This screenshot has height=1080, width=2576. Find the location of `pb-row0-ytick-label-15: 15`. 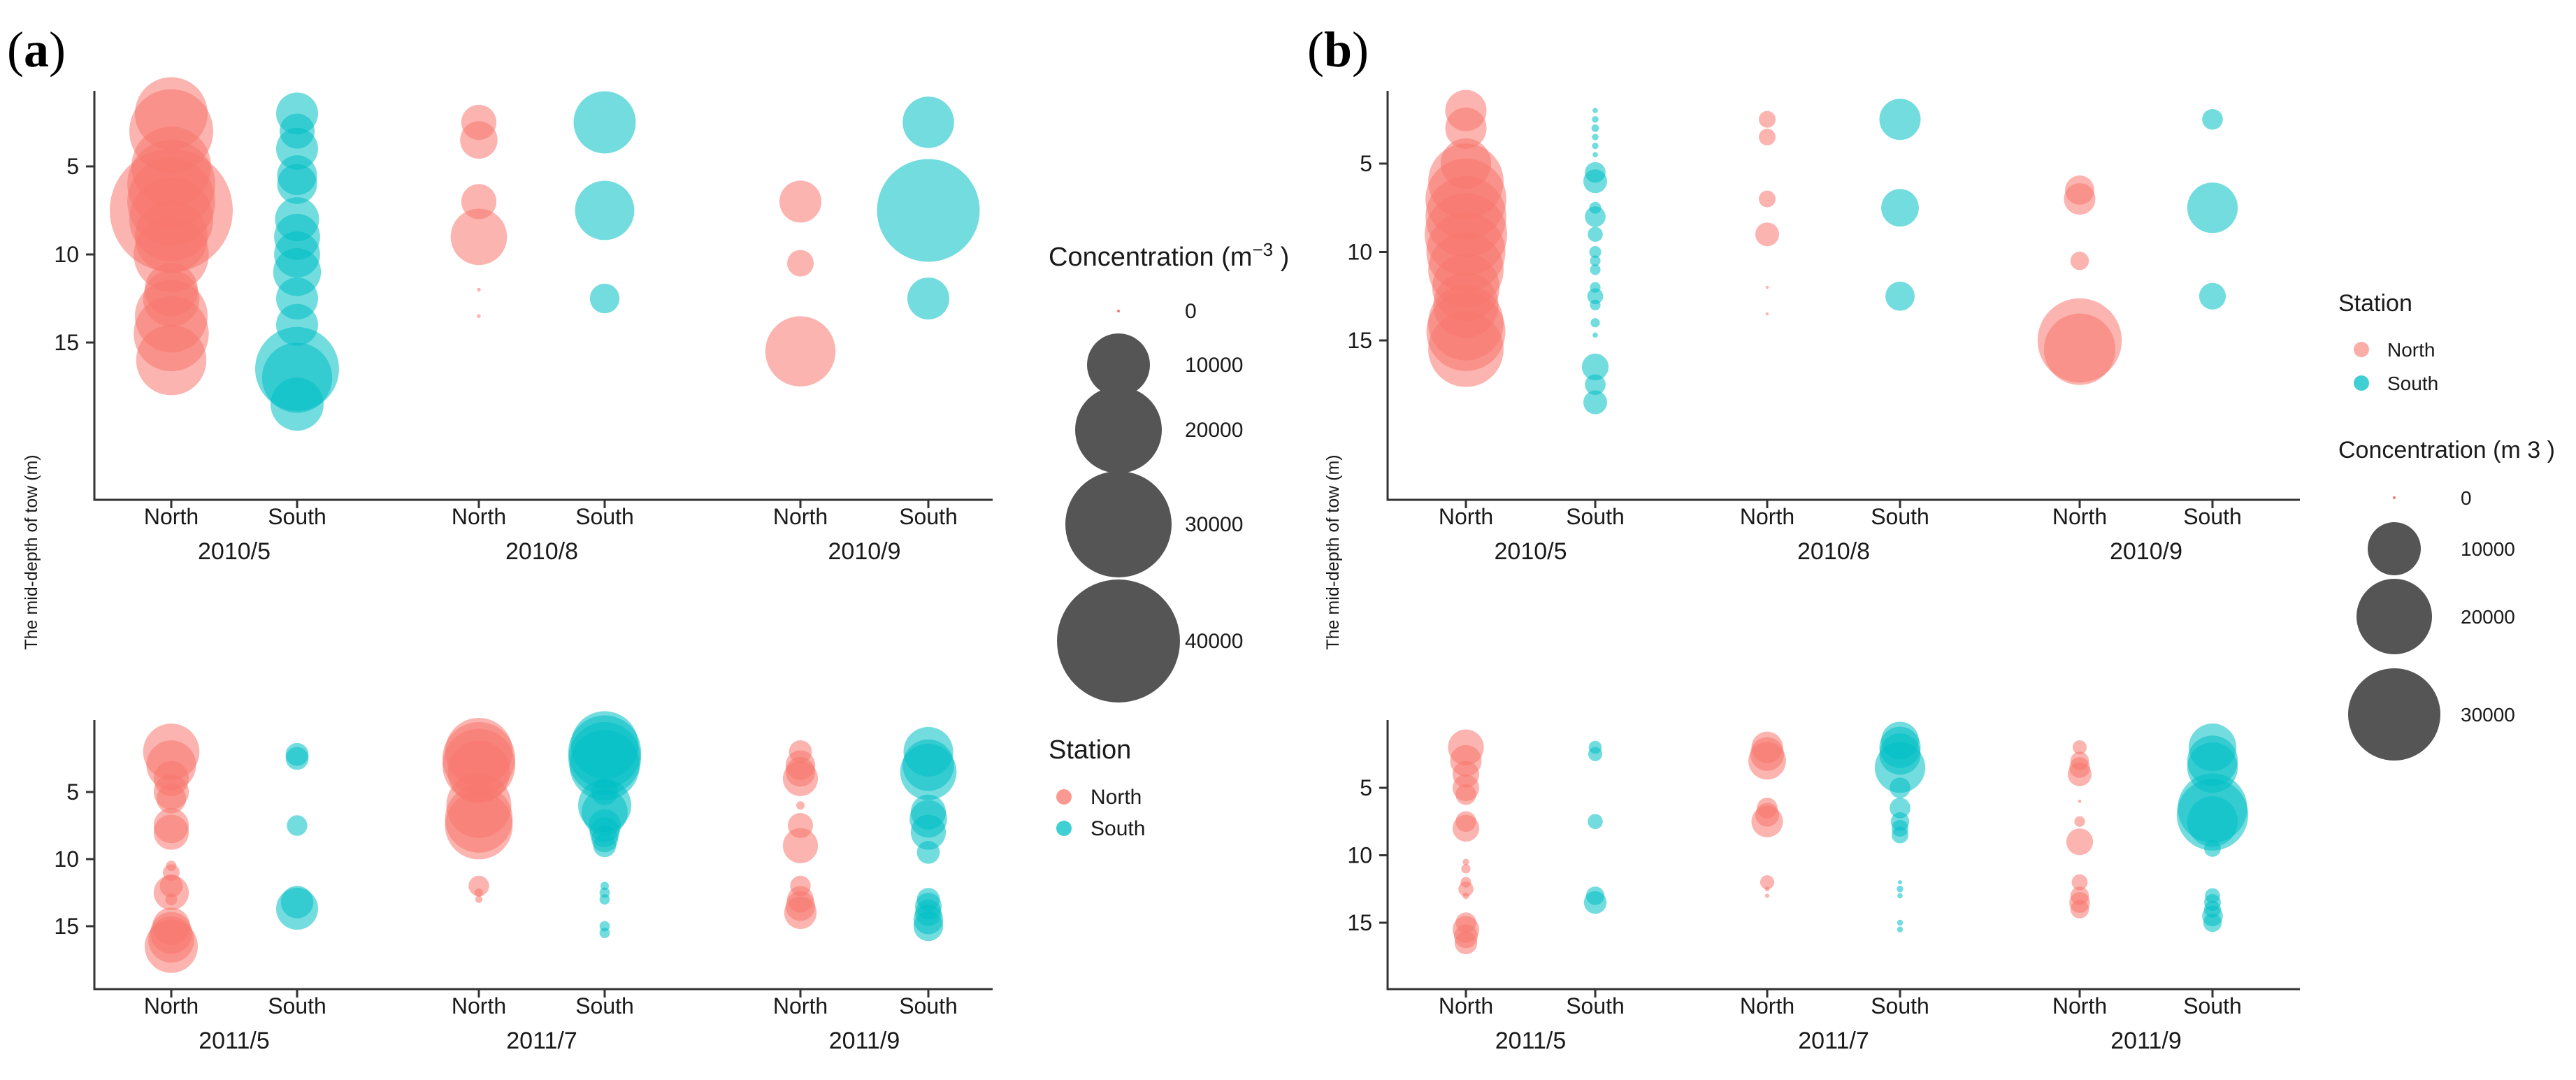

pb-row0-ytick-label-15: 15 is located at coordinates (1359, 340).